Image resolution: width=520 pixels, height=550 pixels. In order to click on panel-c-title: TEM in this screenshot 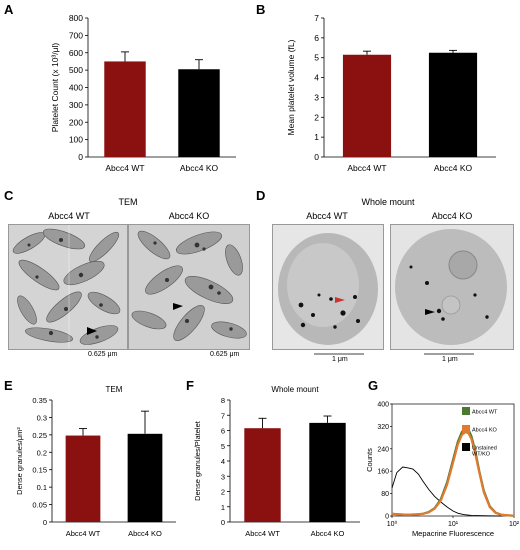, I will do `click(128, 202)`.